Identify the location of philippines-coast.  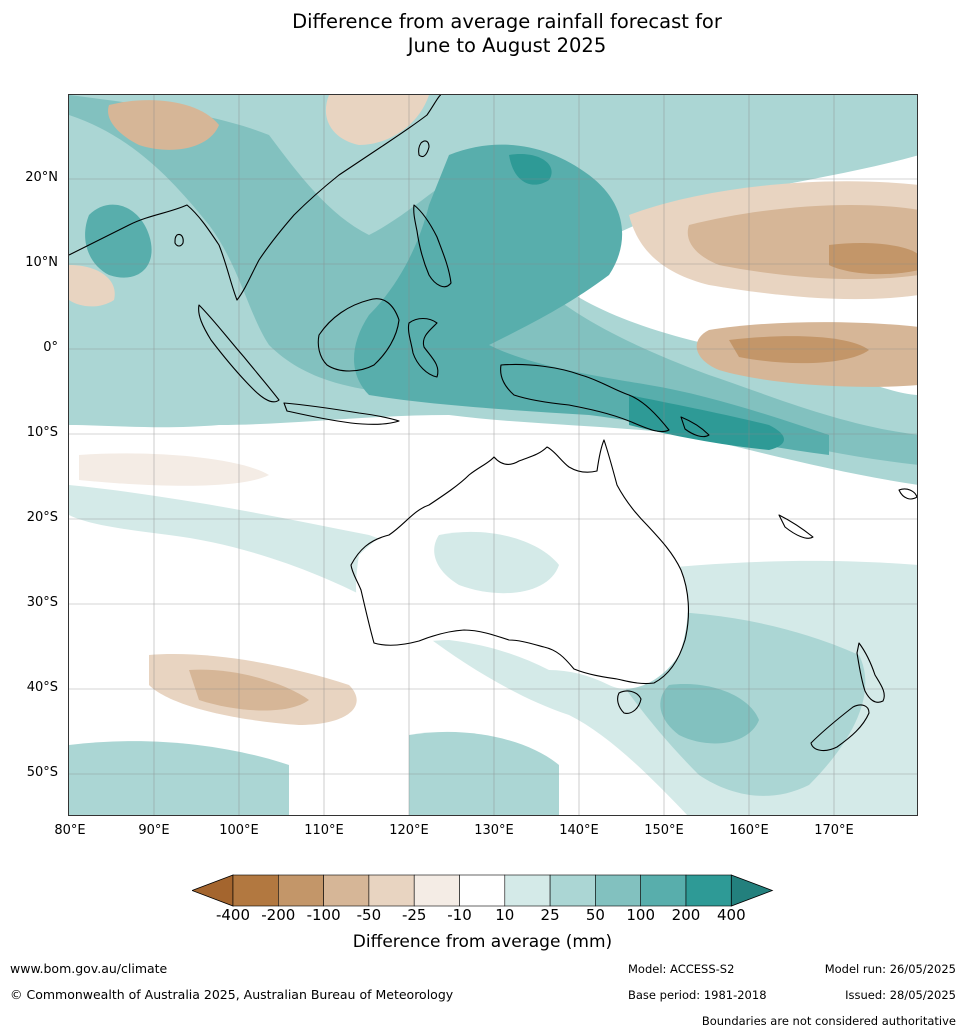
(432, 246).